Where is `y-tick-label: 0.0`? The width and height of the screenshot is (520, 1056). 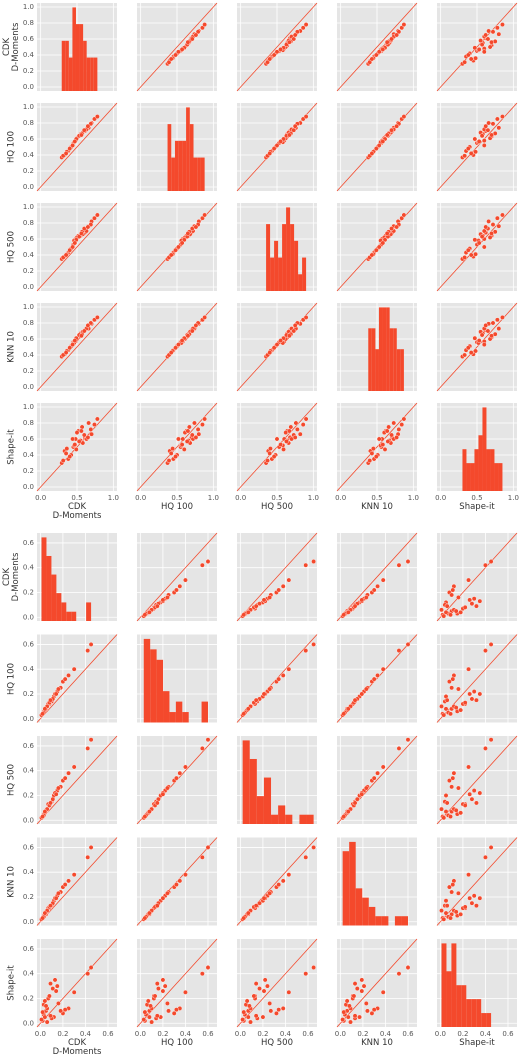
y-tick-label: 0.0 is located at coordinates (28, 387).